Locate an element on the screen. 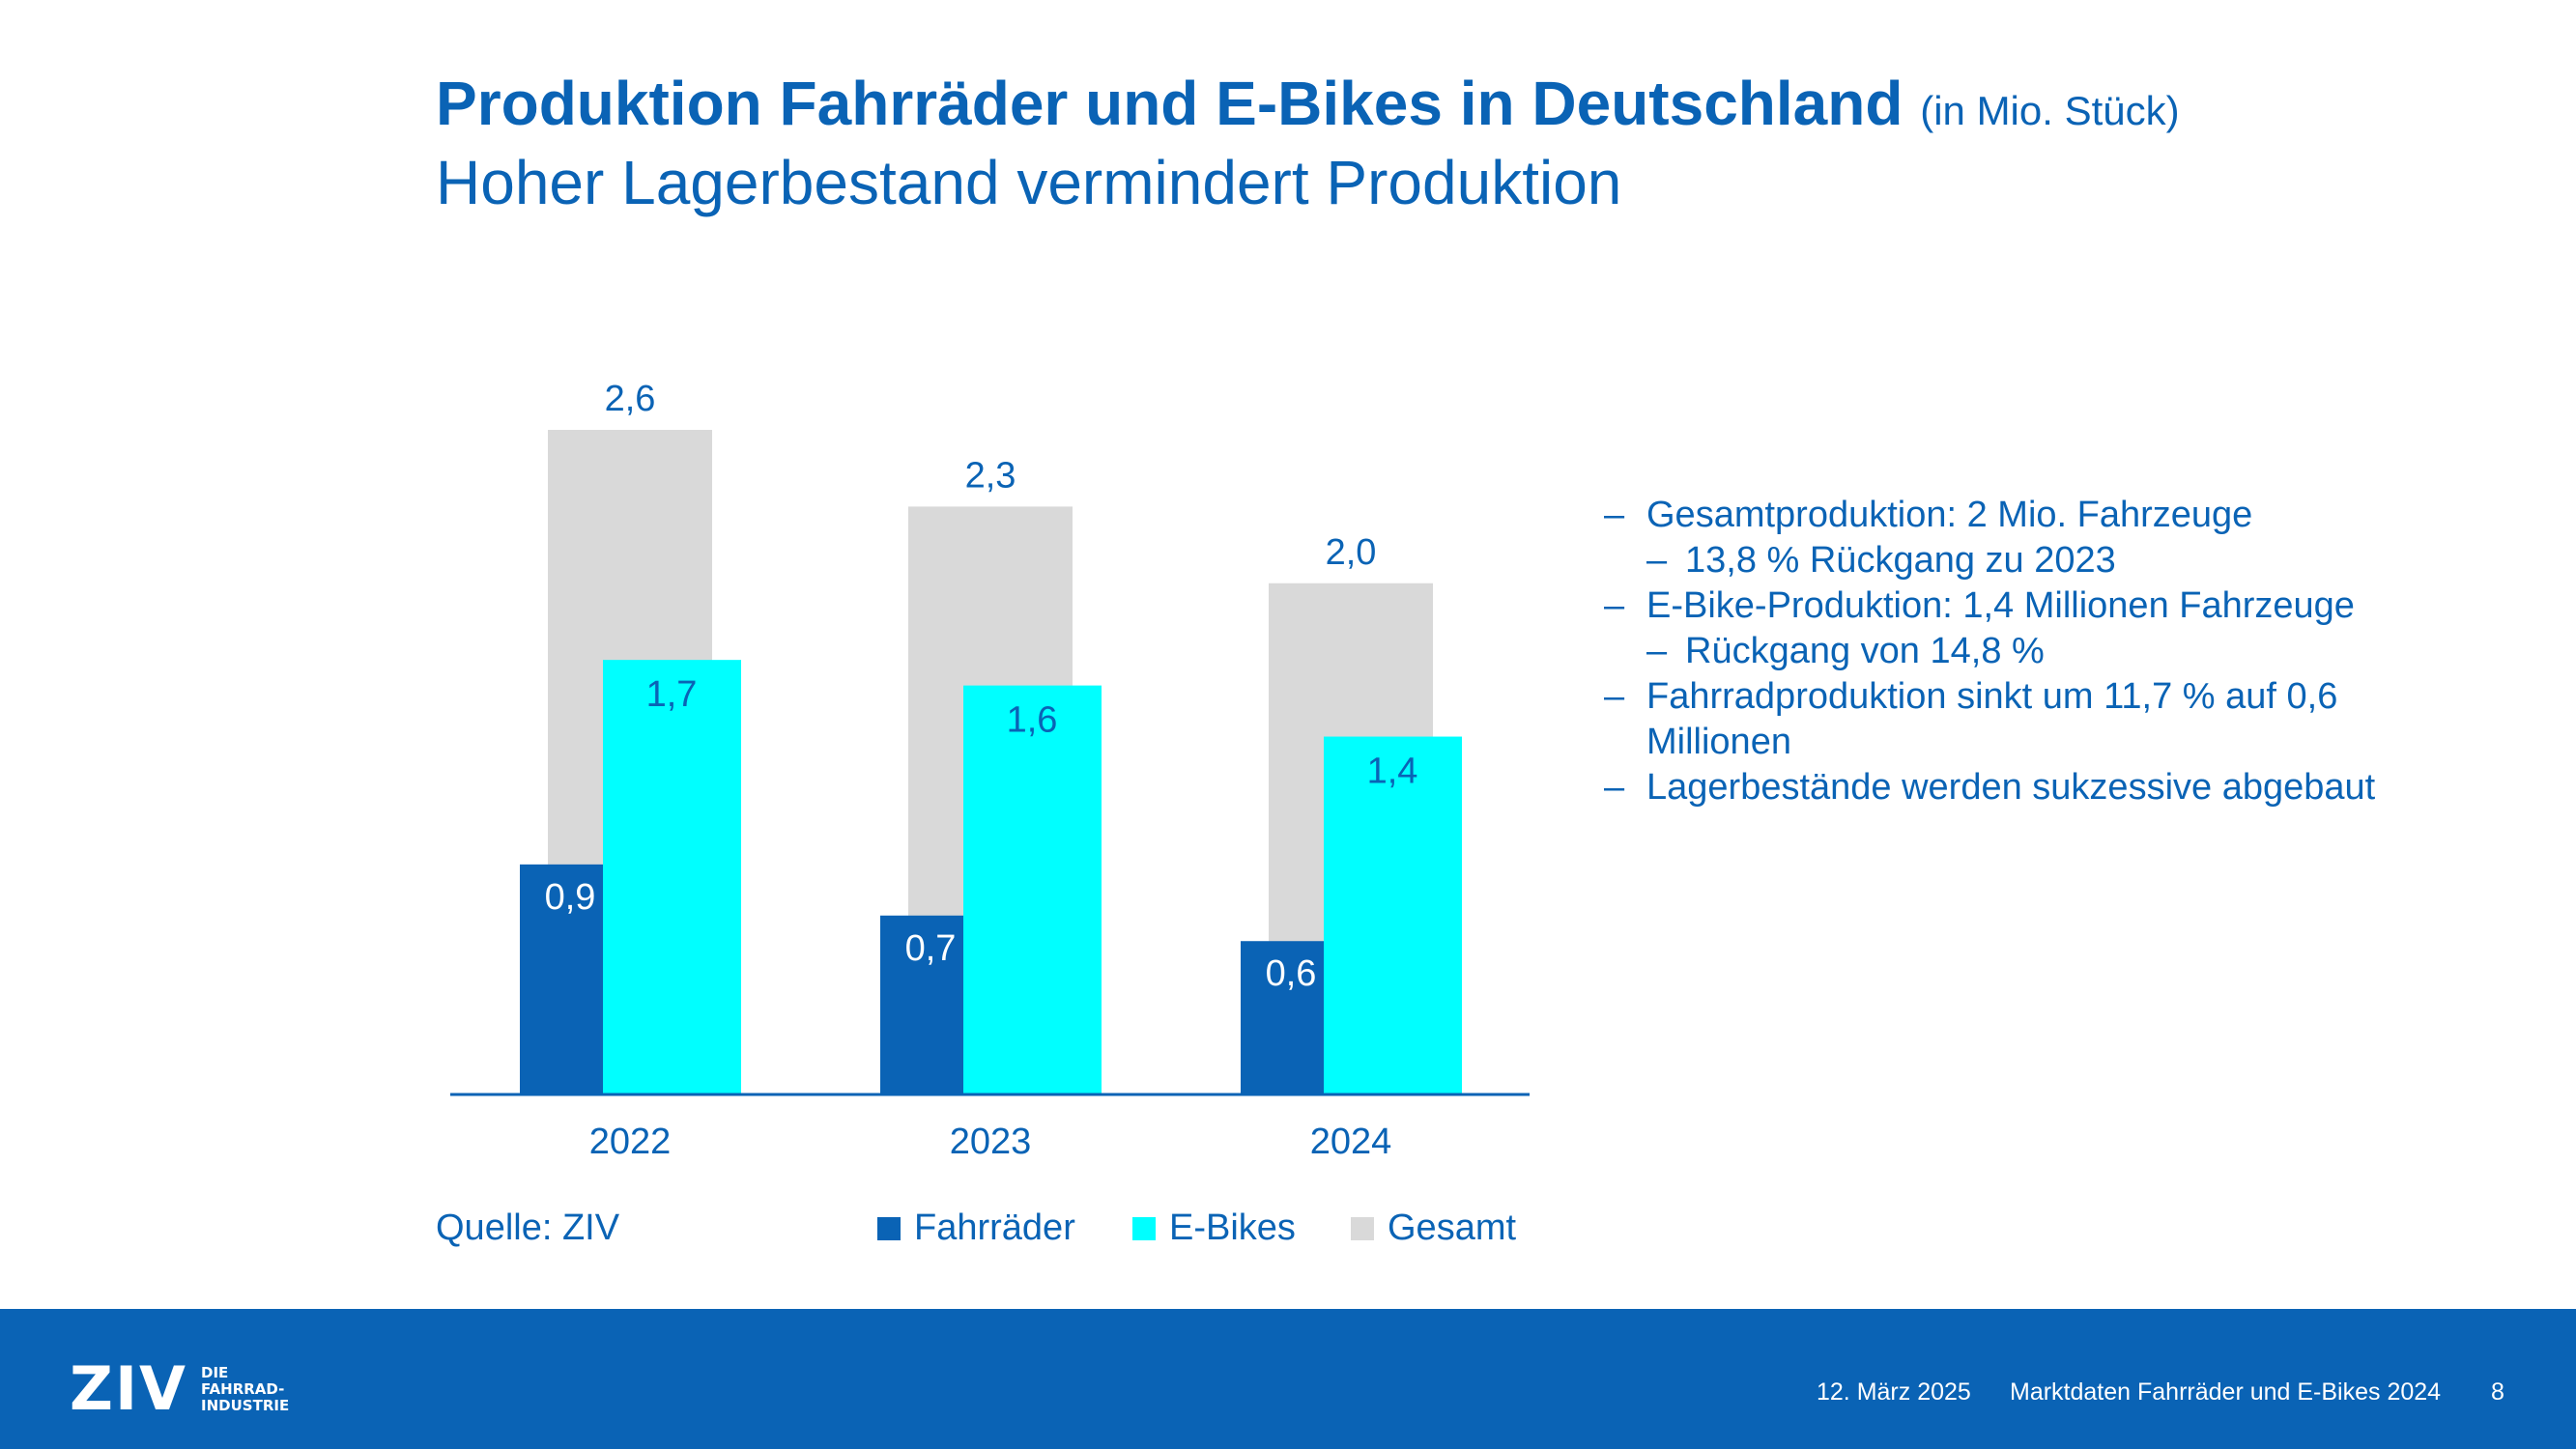  data-label-gesamt: 2,0 is located at coordinates (1352, 552).